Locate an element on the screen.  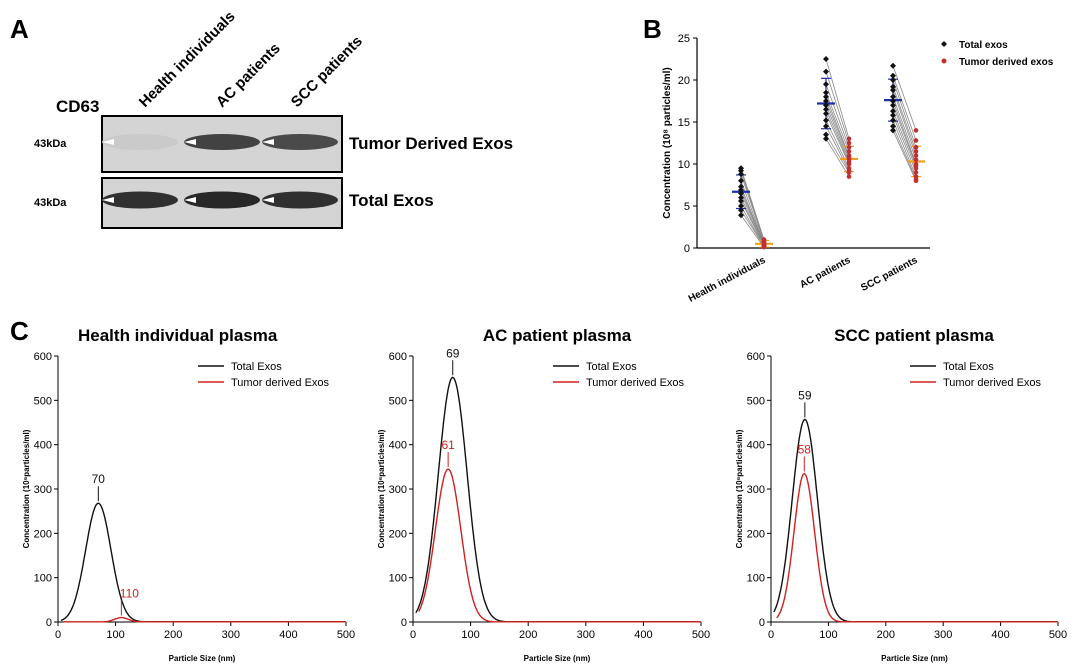
y-tick-label: 600 is located at coordinates (756, 357).